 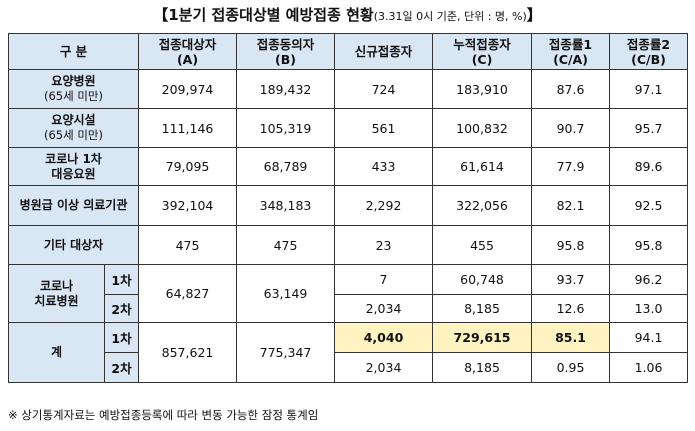 What do you see at coordinates (648, 44) in the screenshot?
I see `header-rate2-label: 접종률2` at bounding box center [648, 44].